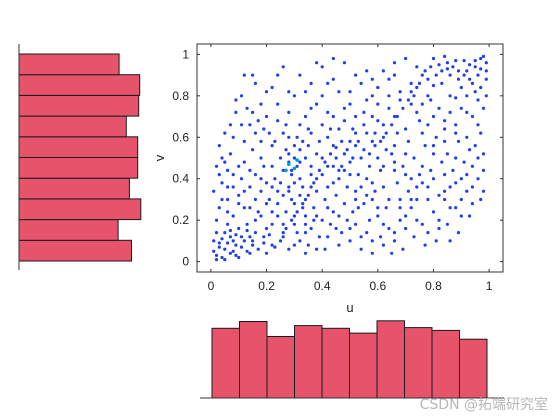 Image resolution: width=560 pixels, height=420 pixels. Describe the element at coordinates (433, 286) in the screenshot. I see `x-tick-label: 0.8` at that location.